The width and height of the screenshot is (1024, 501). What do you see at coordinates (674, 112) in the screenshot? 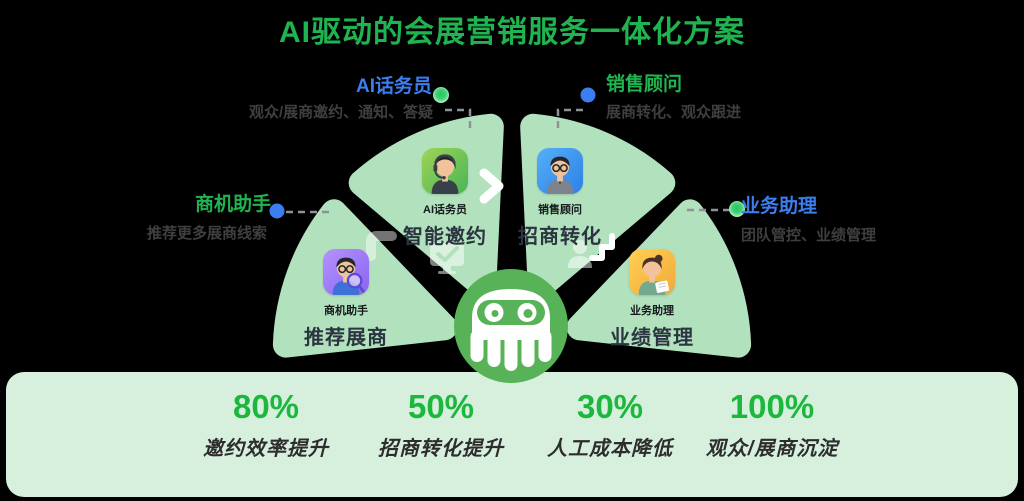
I see `callout-desc-xiaoshou: 展商转化、观众跟进` at bounding box center [674, 112].